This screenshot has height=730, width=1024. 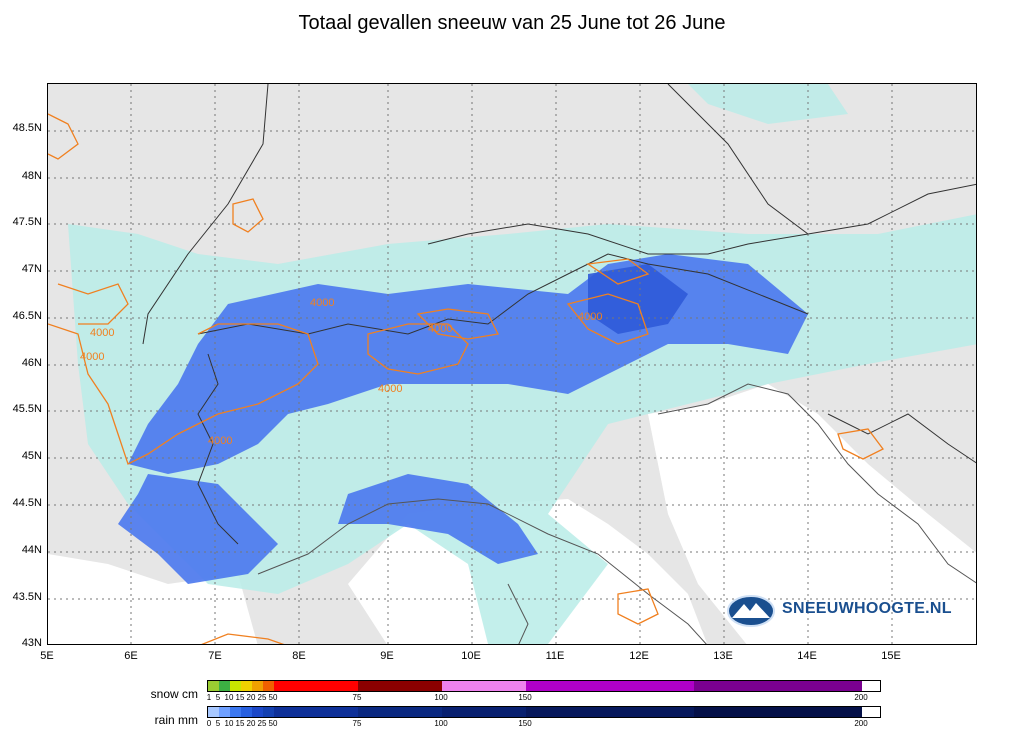 What do you see at coordinates (209, 723) in the screenshot?
I see `rain-legend-tick: 0` at bounding box center [209, 723].